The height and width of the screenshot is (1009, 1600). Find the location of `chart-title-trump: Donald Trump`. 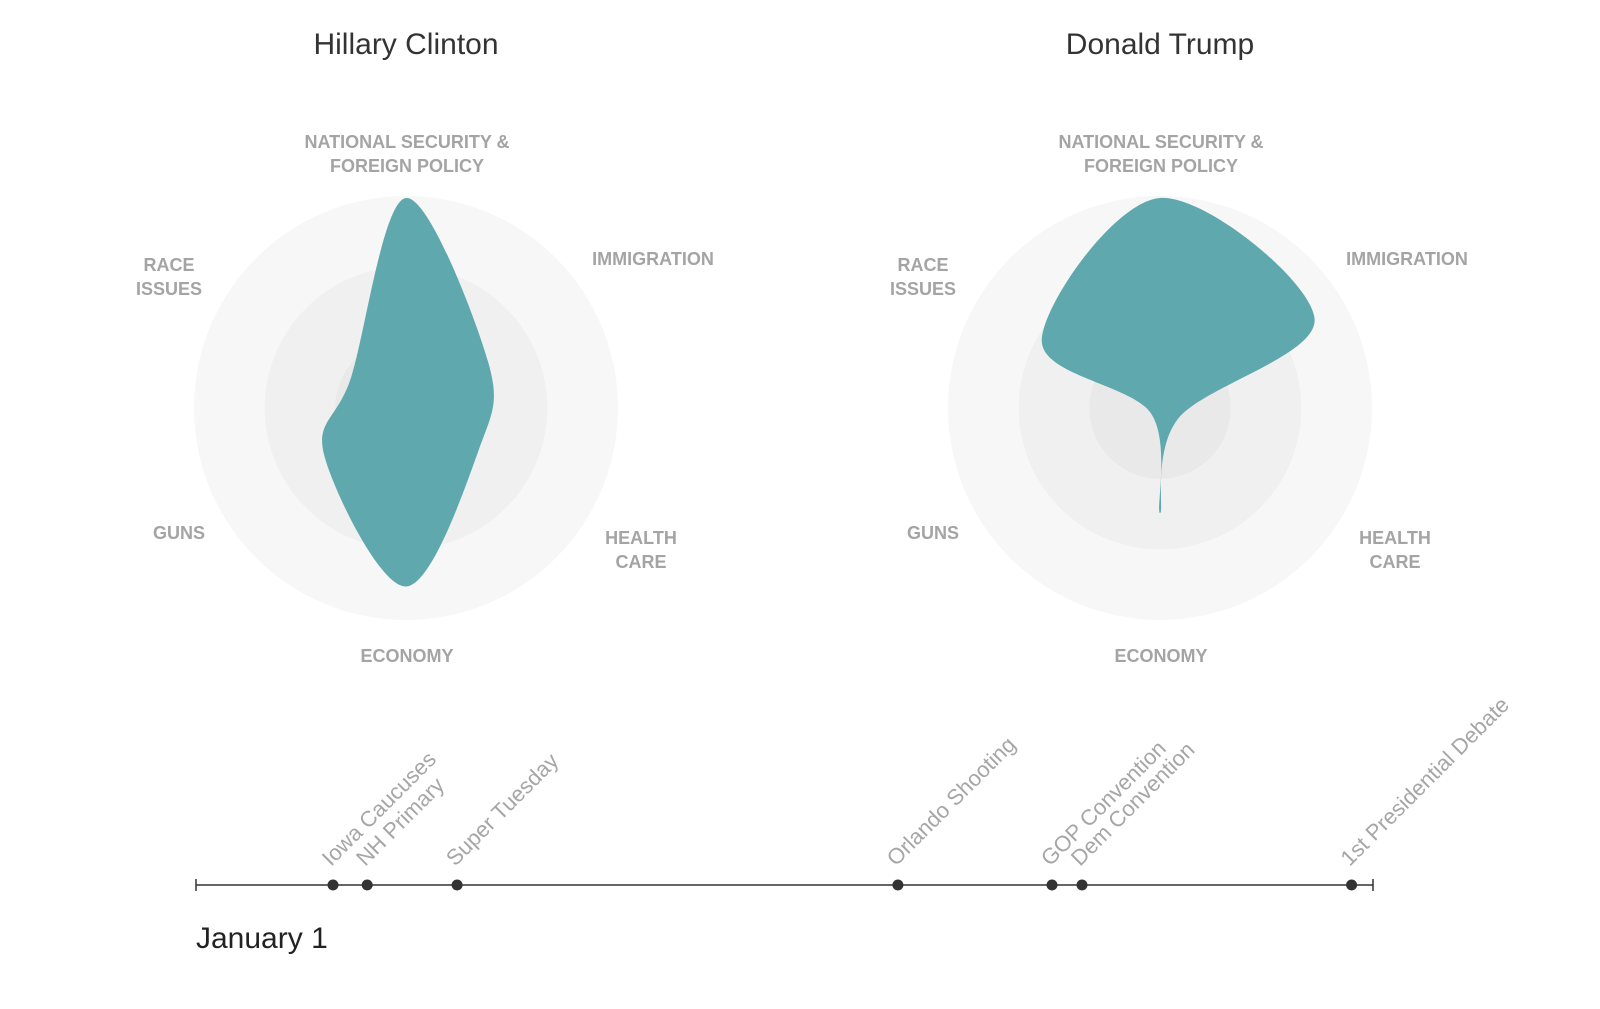

chart-title-trump: Donald Trump is located at coordinates (1160, 44).